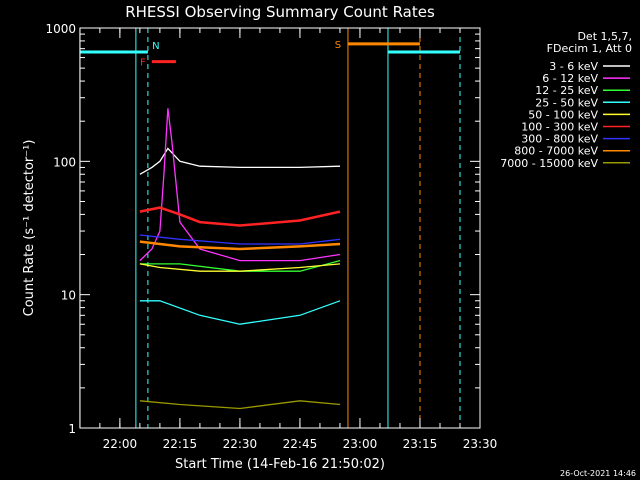  Describe the element at coordinates (180, 444) in the screenshot. I see `x-tick-label-1: 22:15` at that location.